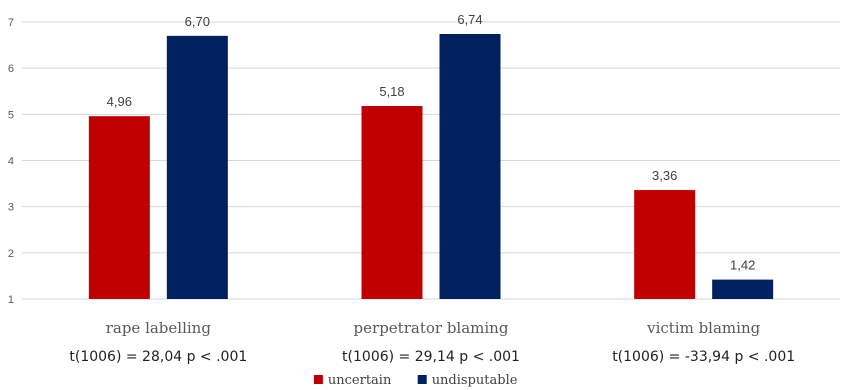 The image size is (845, 390). Describe the element at coordinates (119, 101) in the screenshot. I see `data-label: 4,96` at that location.